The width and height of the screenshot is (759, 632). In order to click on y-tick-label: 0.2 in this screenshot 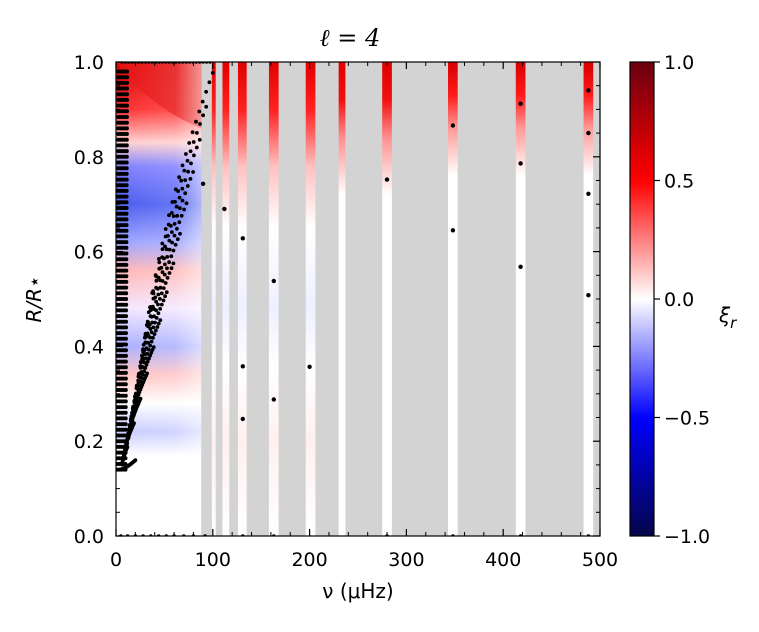, I will do `click(89, 442)`.